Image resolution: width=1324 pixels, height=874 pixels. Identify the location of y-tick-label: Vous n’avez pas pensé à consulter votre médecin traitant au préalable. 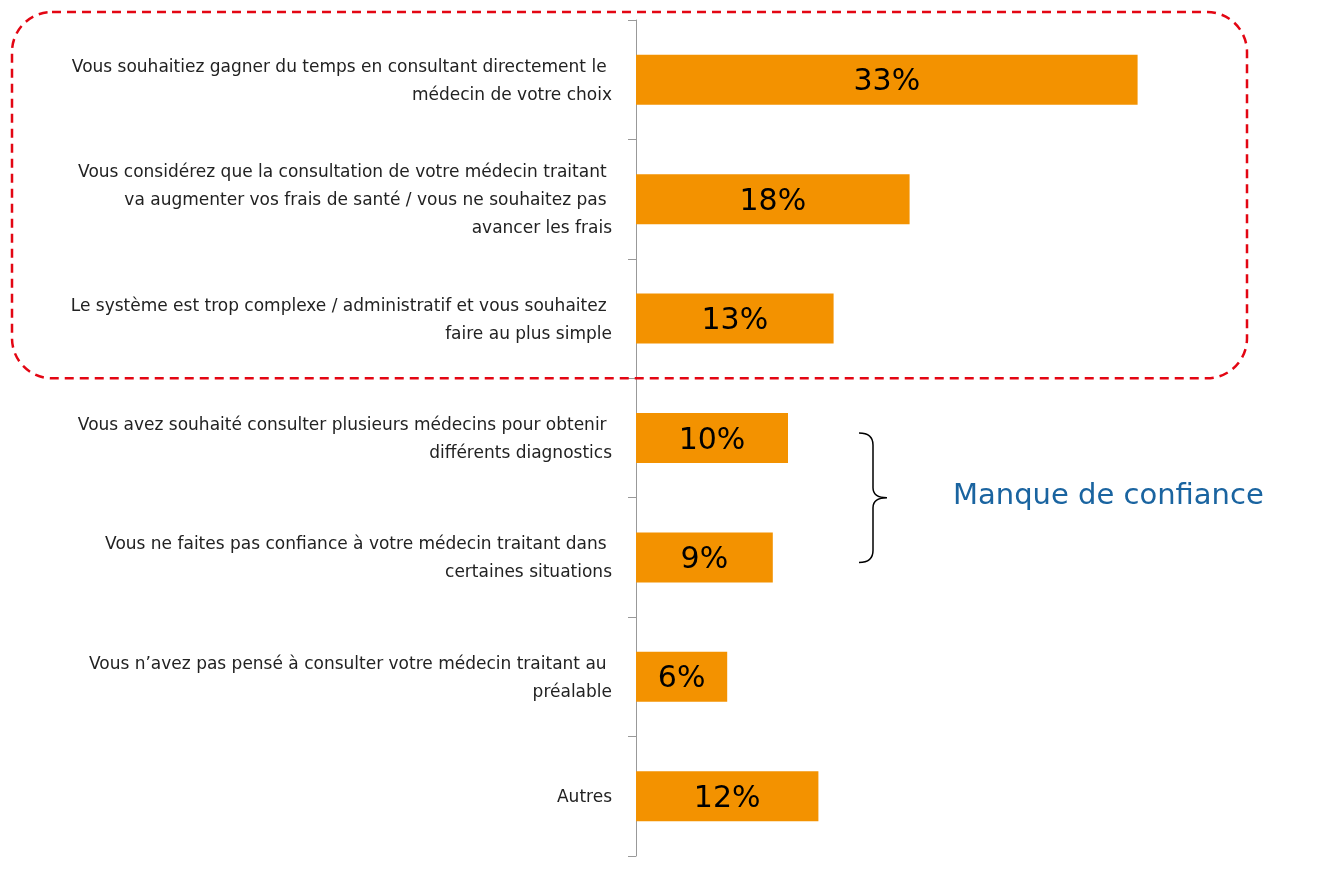
(350, 676).